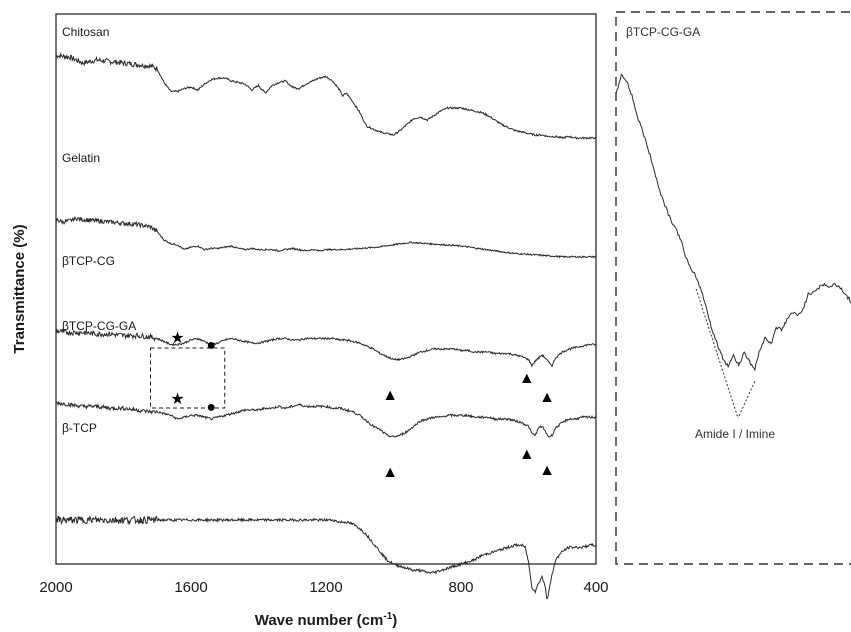 This screenshot has height=632, width=851. I want to click on peak-markers-group: ★ ●▲▲▲★ ●▲▲▲, so click(362, 405).